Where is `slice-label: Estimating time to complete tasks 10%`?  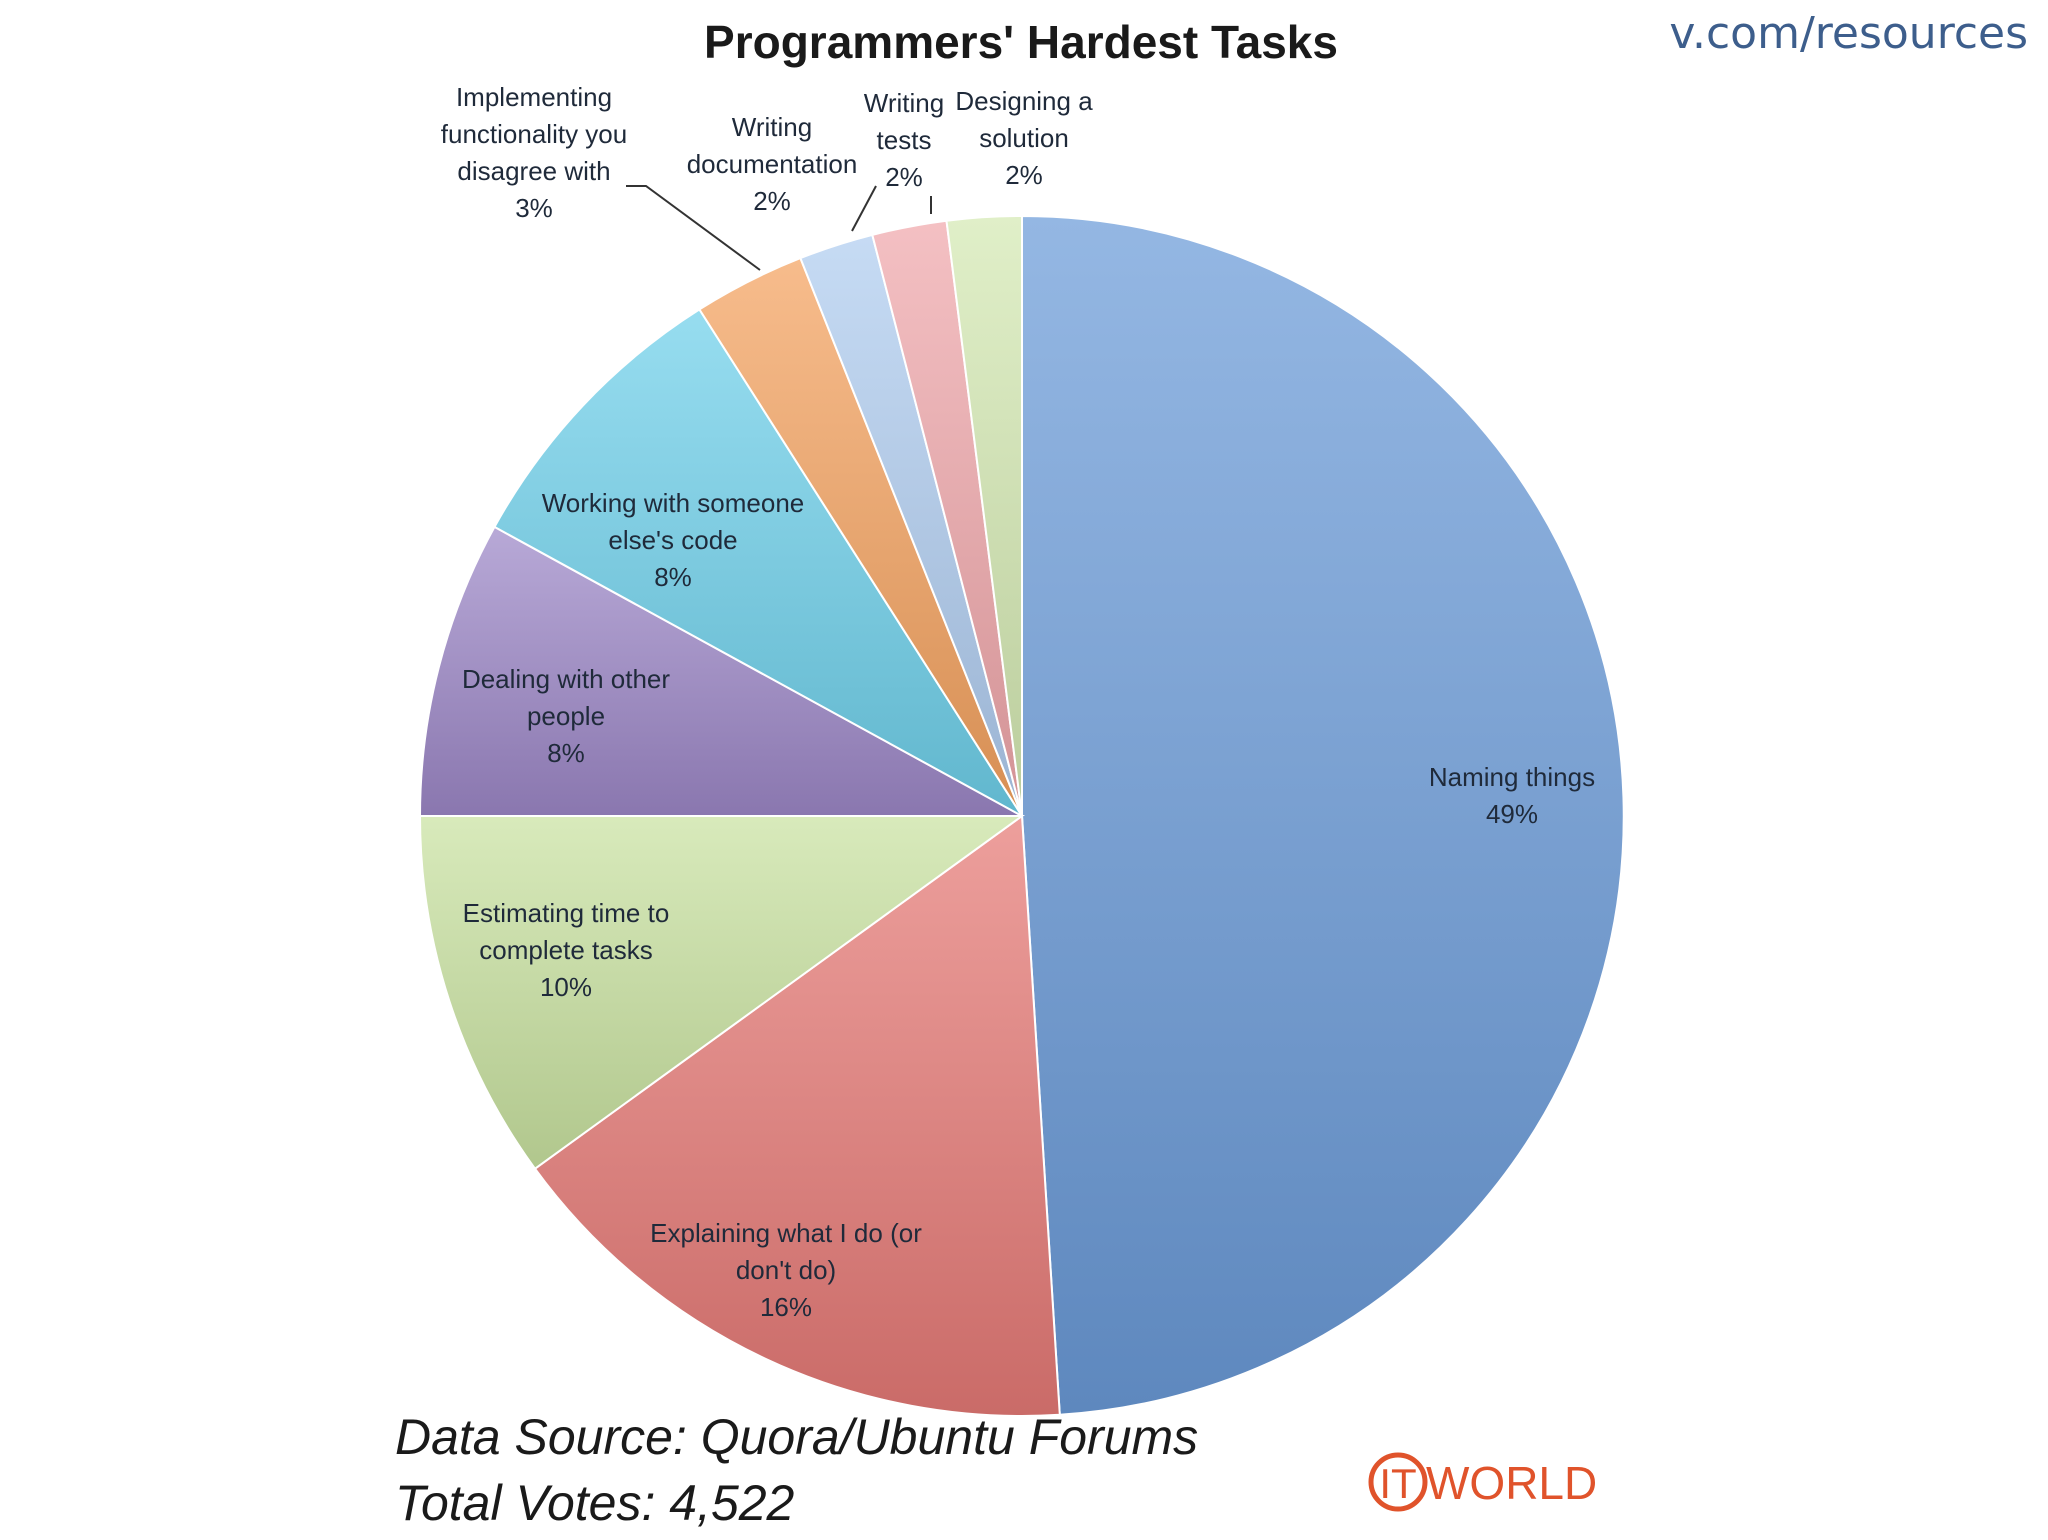 slice-label: Estimating time to complete tasks 10% is located at coordinates (566, 950).